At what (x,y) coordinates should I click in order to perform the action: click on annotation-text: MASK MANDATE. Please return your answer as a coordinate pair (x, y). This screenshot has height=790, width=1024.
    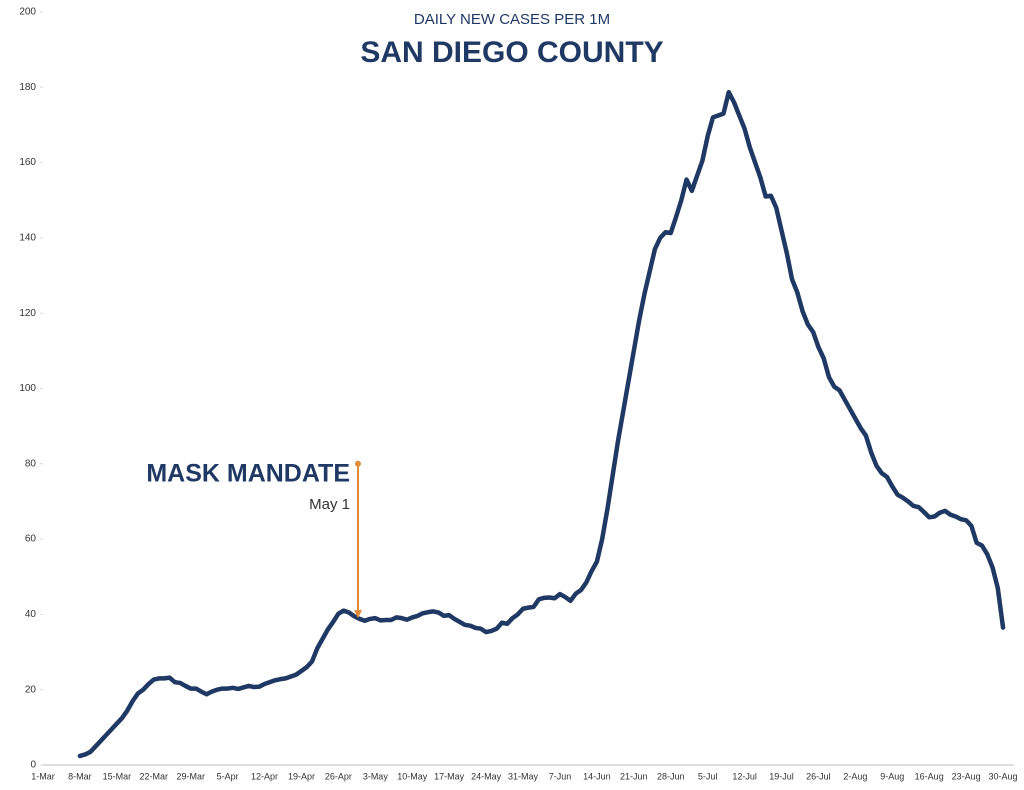
    Looking at the image, I should click on (248, 474).